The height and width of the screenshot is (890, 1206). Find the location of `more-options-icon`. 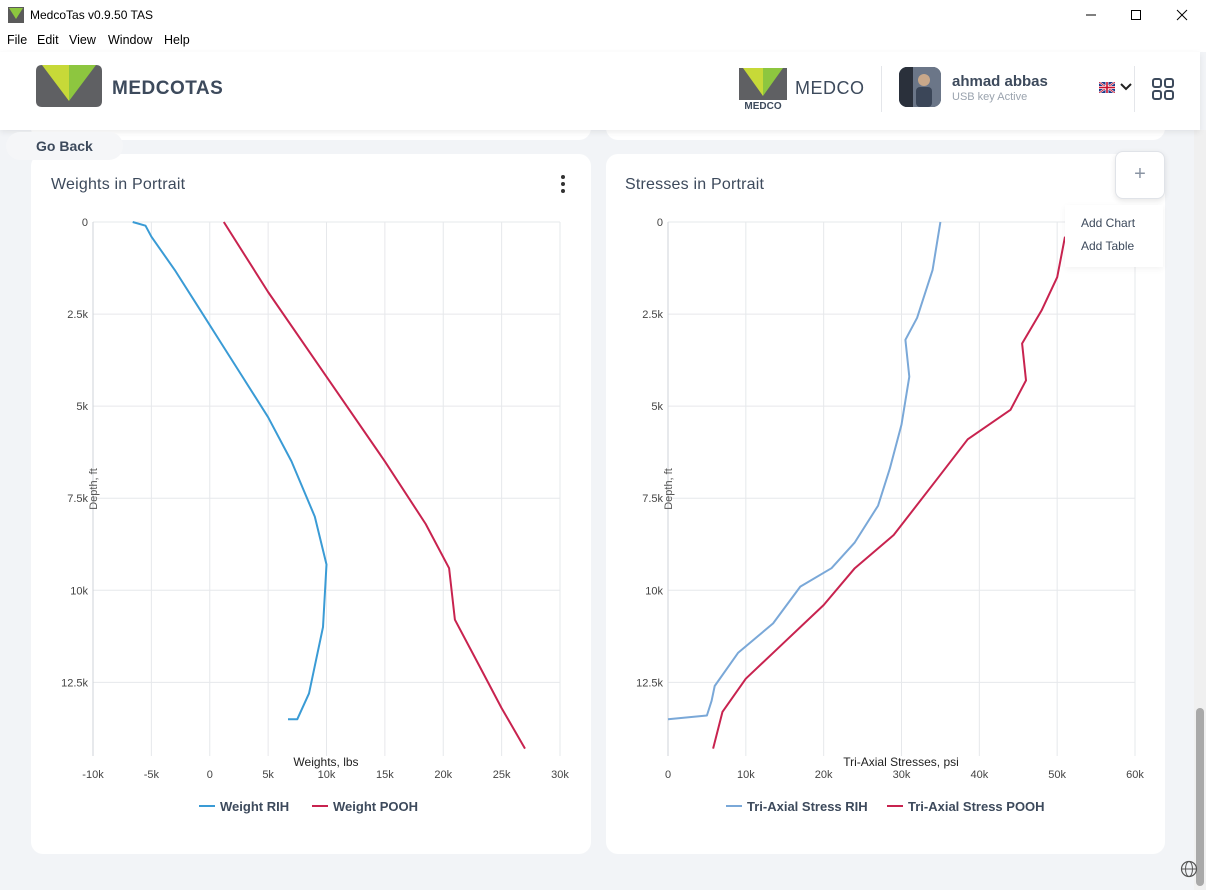

more-options-icon is located at coordinates (563, 184).